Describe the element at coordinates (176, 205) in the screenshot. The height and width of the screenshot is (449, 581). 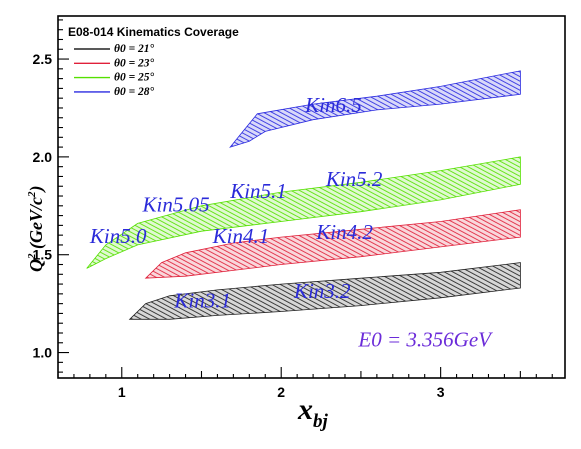
I see `kin-label: Kin5.05` at that location.